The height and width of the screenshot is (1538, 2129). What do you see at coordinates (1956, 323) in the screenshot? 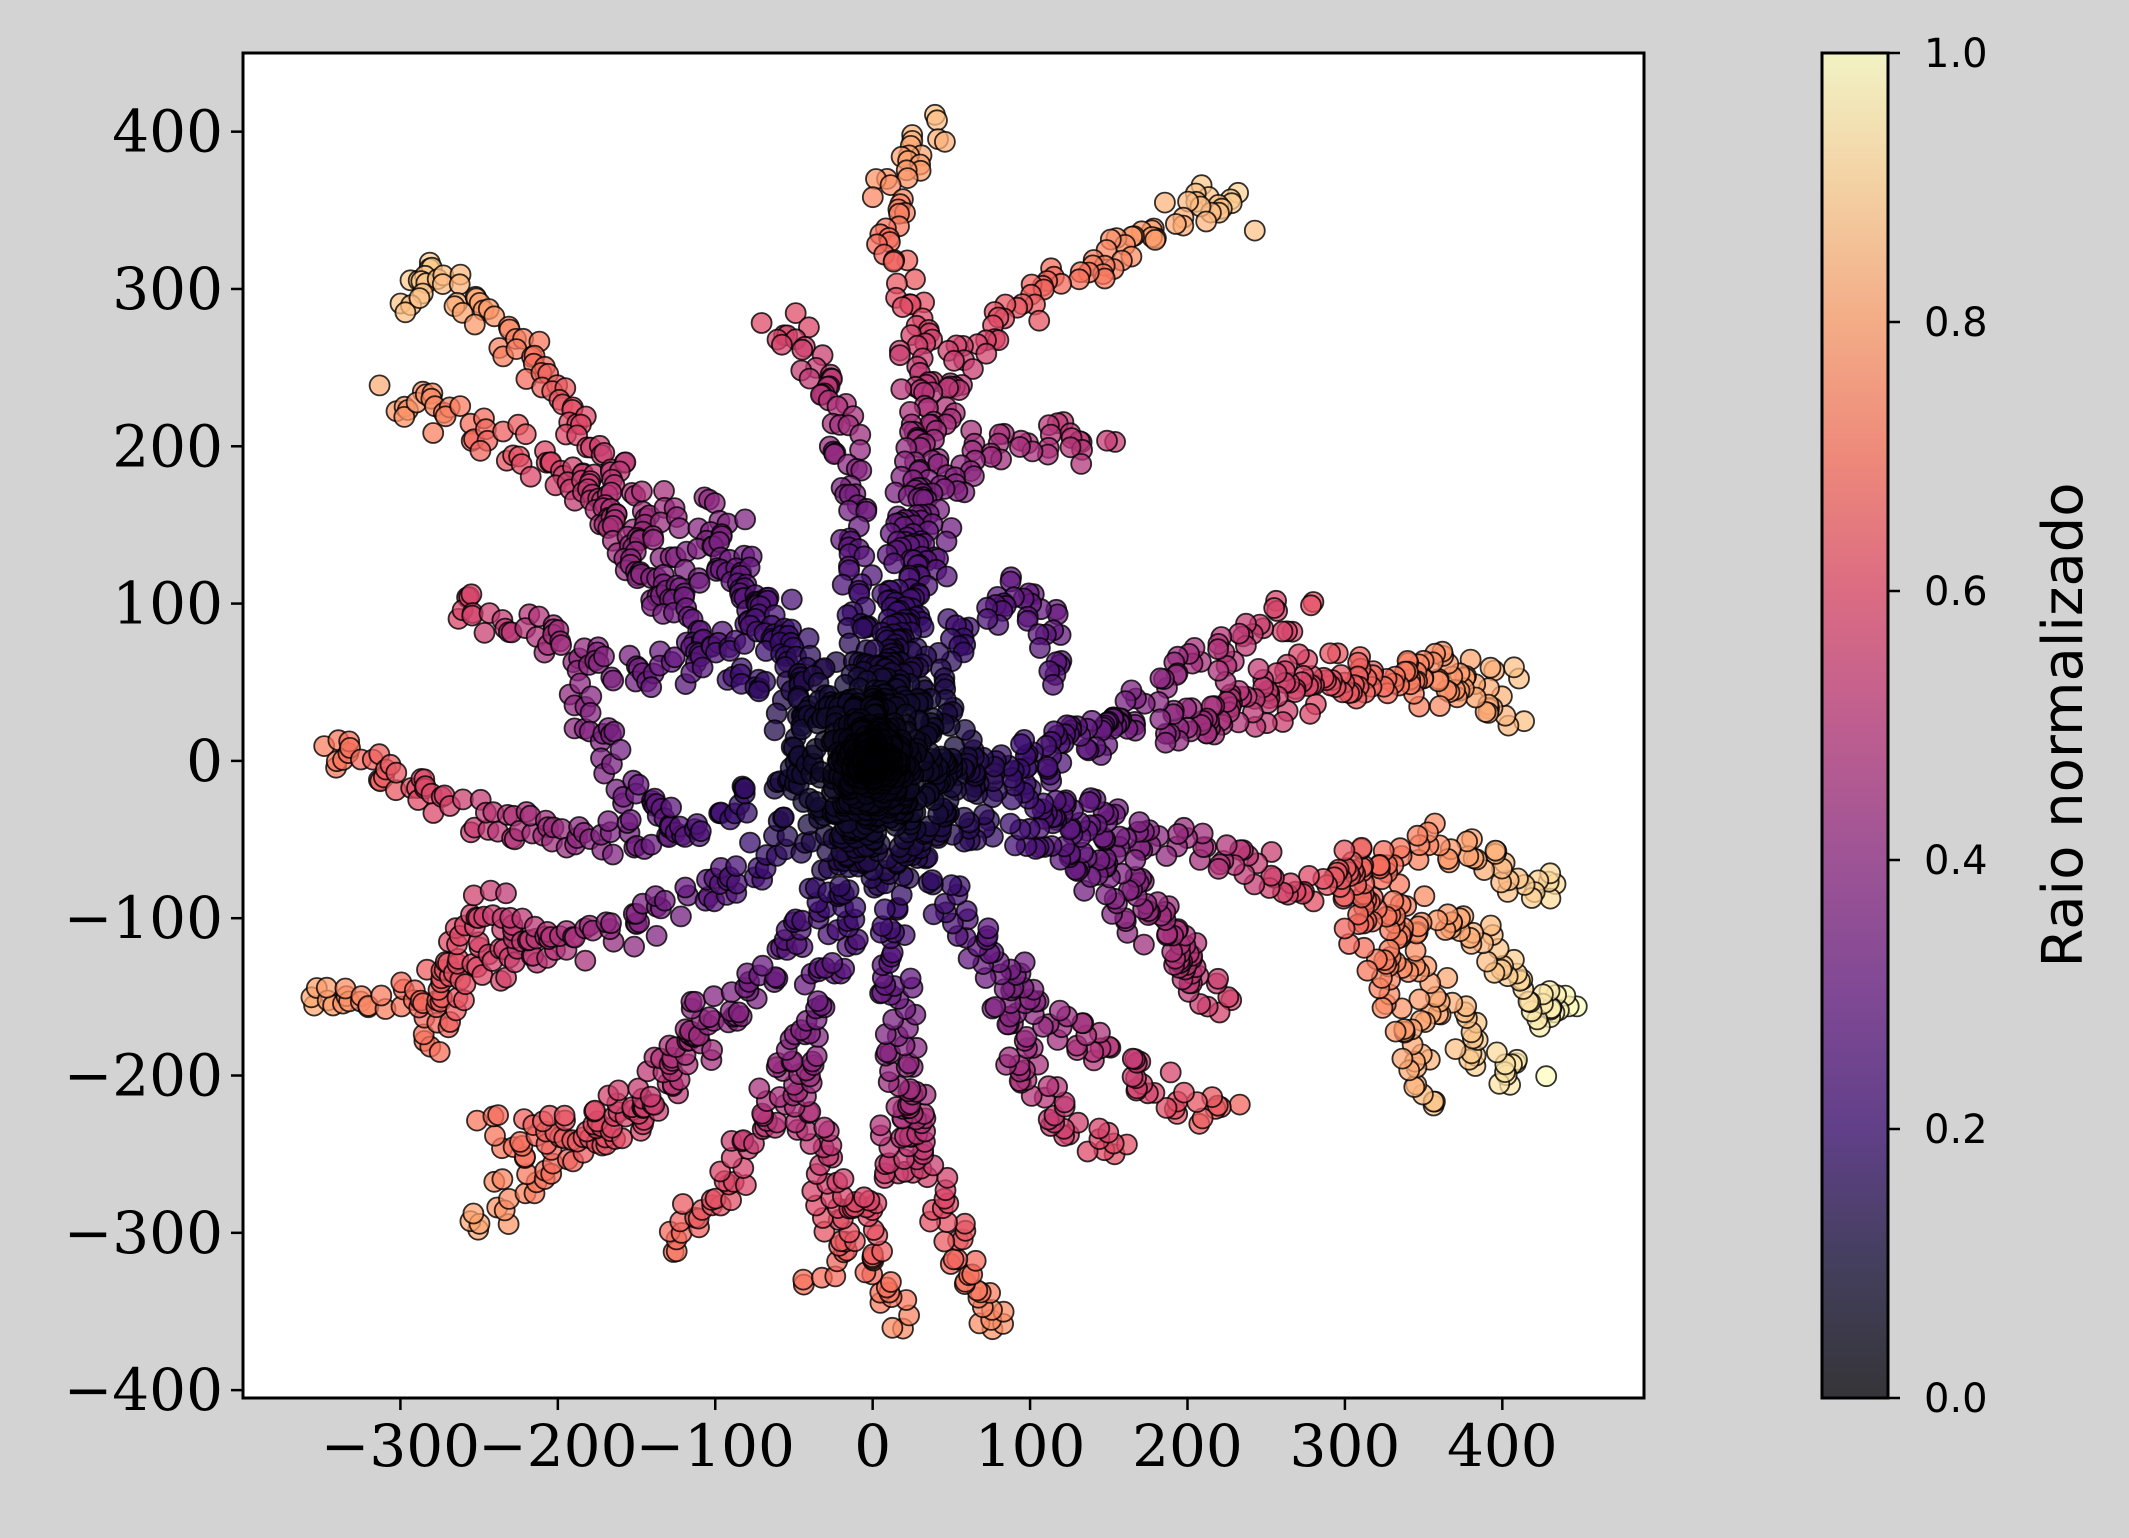
I see `colorbar-tick-label: 0.8` at bounding box center [1956, 323].